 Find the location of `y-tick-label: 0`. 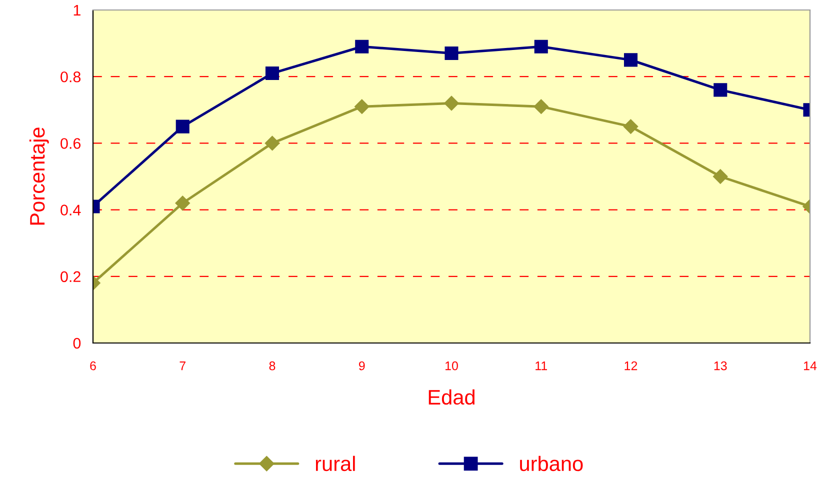

y-tick-label: 0 is located at coordinates (77, 343).